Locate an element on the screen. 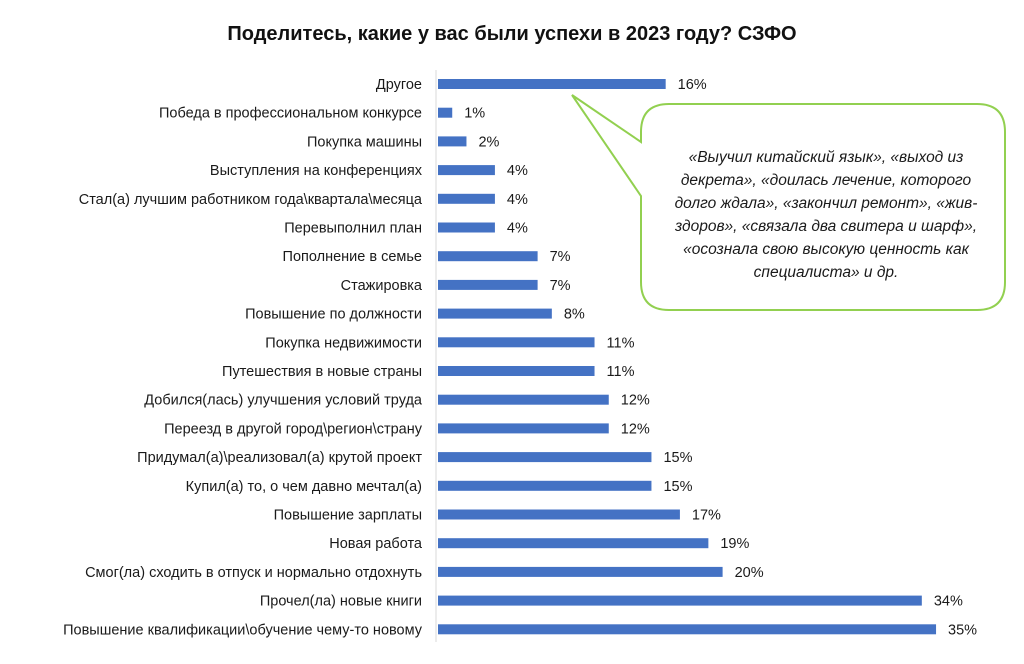 The width and height of the screenshot is (1024, 664). value-label-7: 7% is located at coordinates (560, 286).